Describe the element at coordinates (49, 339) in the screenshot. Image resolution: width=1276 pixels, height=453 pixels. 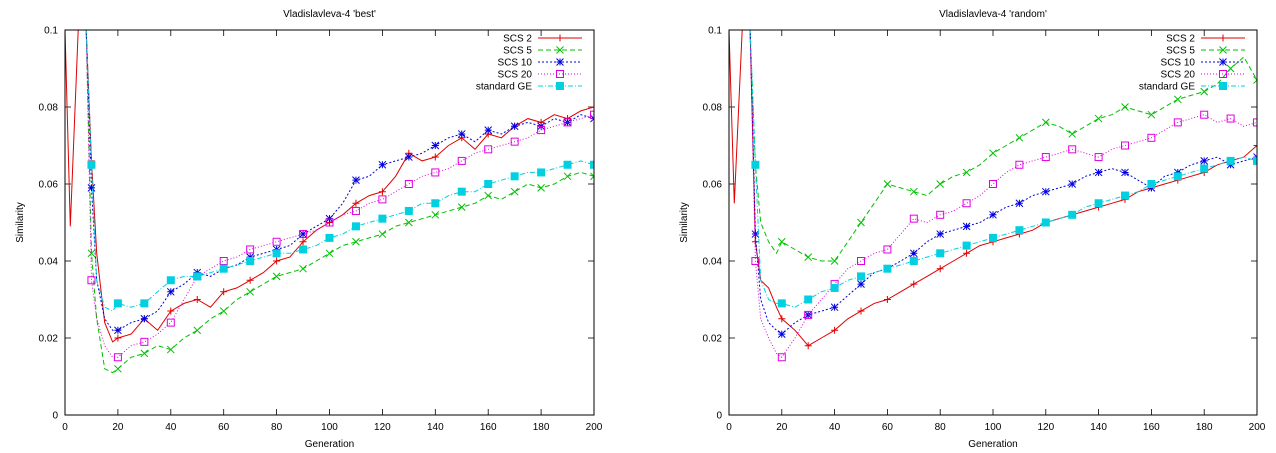
I see `y-tick-label: 0.02` at that location.